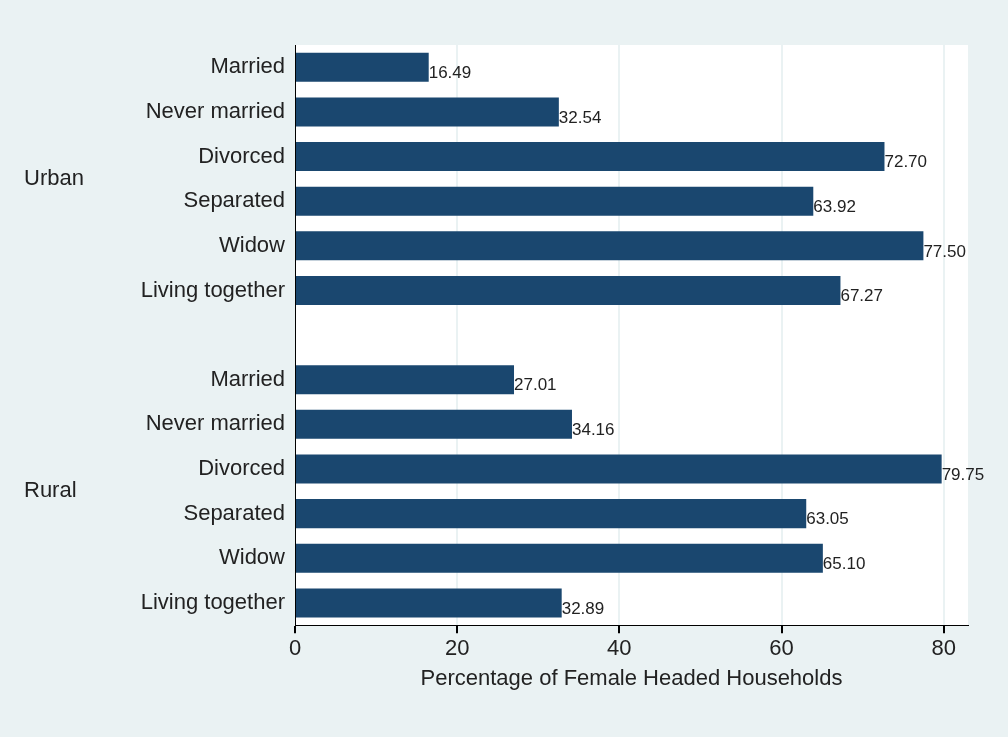 The image size is (1008, 737). I want to click on data-label: 63.92, so click(834, 206).